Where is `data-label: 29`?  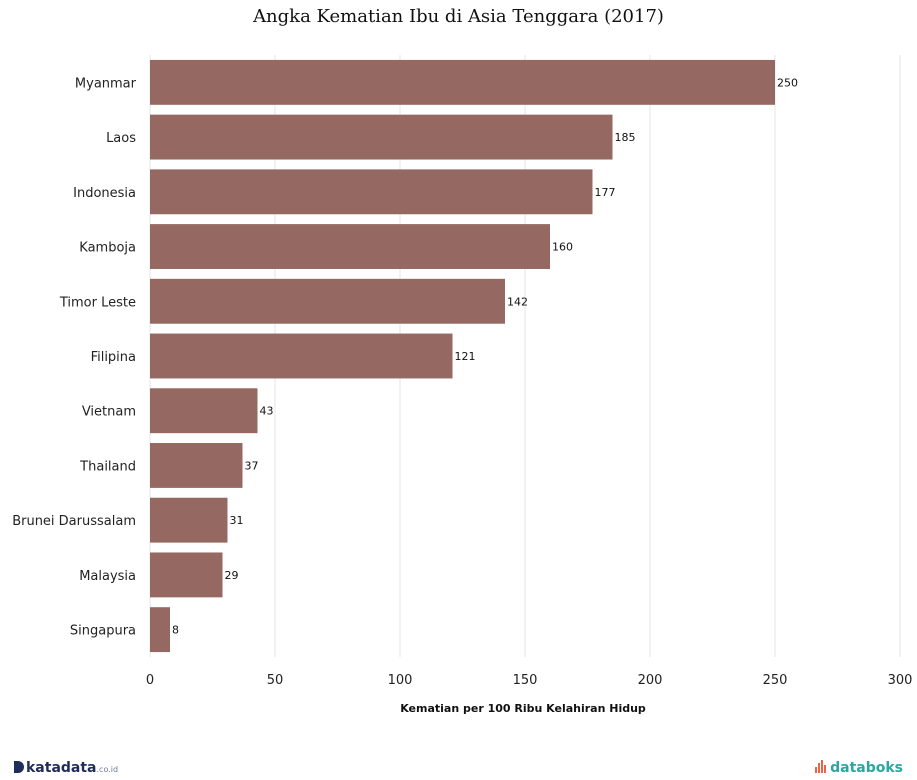
data-label: 29 is located at coordinates (232, 575).